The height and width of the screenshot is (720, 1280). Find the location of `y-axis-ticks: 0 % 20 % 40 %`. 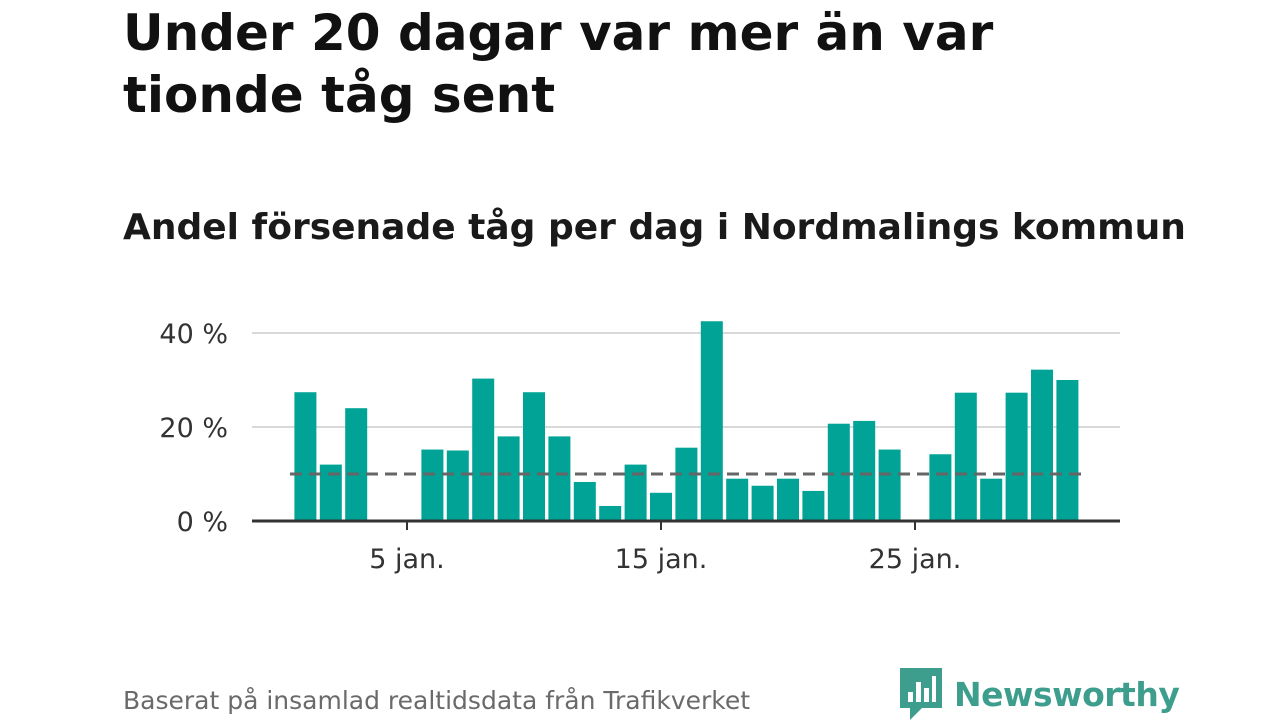

y-axis-ticks: 0 % 20 % 40 % is located at coordinates (193, 428).